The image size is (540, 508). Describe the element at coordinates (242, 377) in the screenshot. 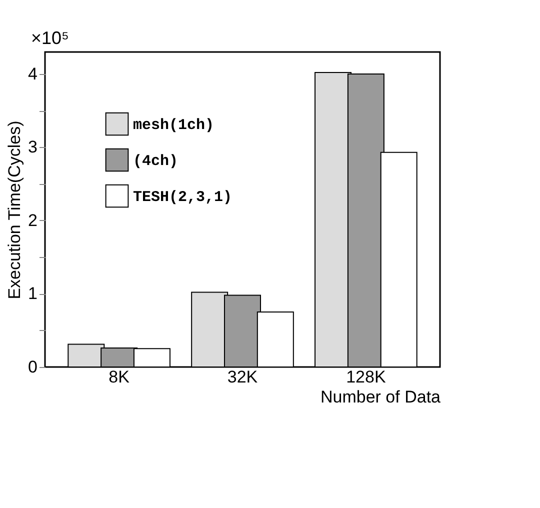

I see `x-tick-label: 32K` at that location.